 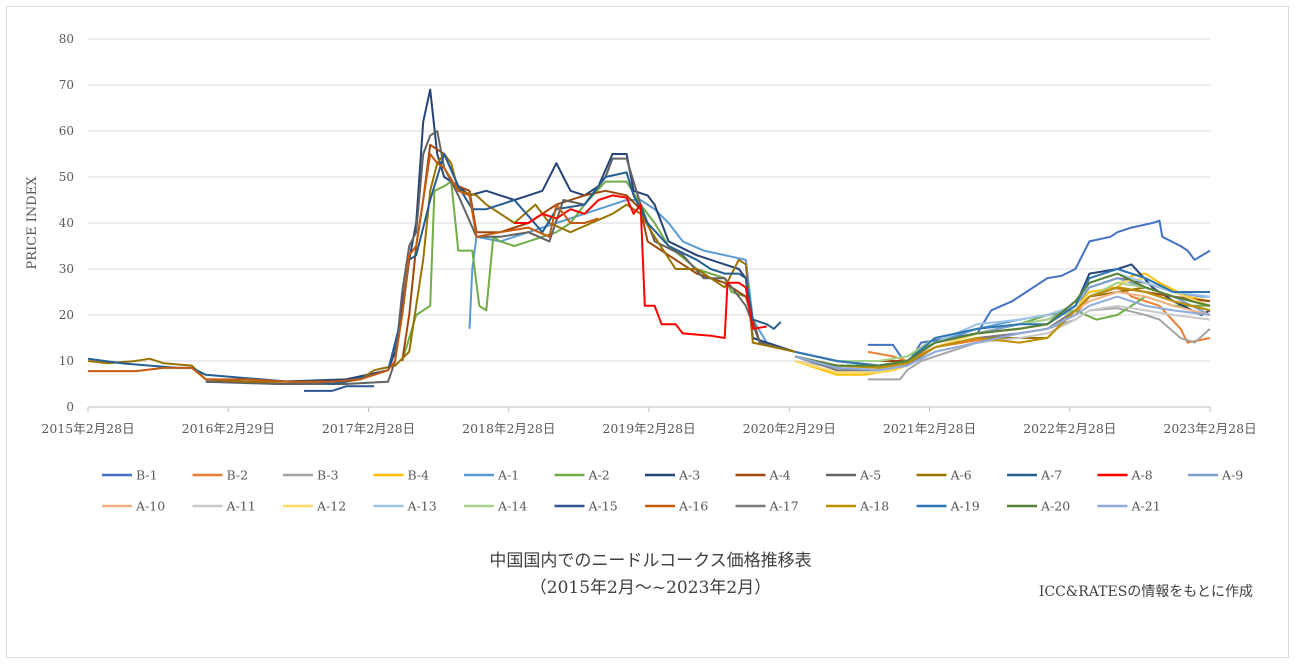 What do you see at coordinates (784, 506) in the screenshot?
I see `legend-label: A-17` at bounding box center [784, 506].